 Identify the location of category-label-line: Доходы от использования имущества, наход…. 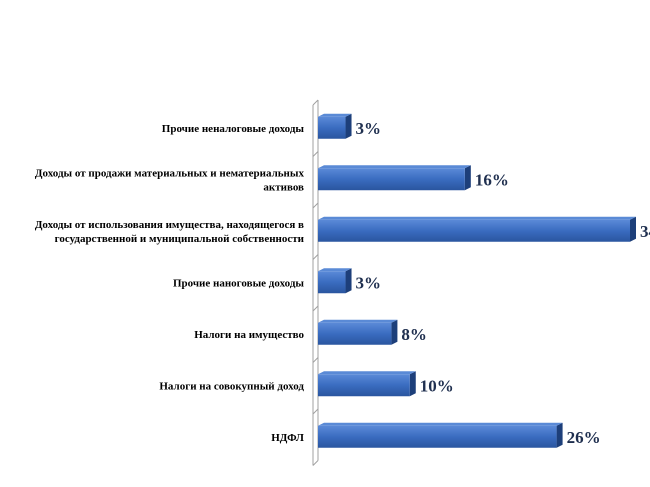
(169, 225).